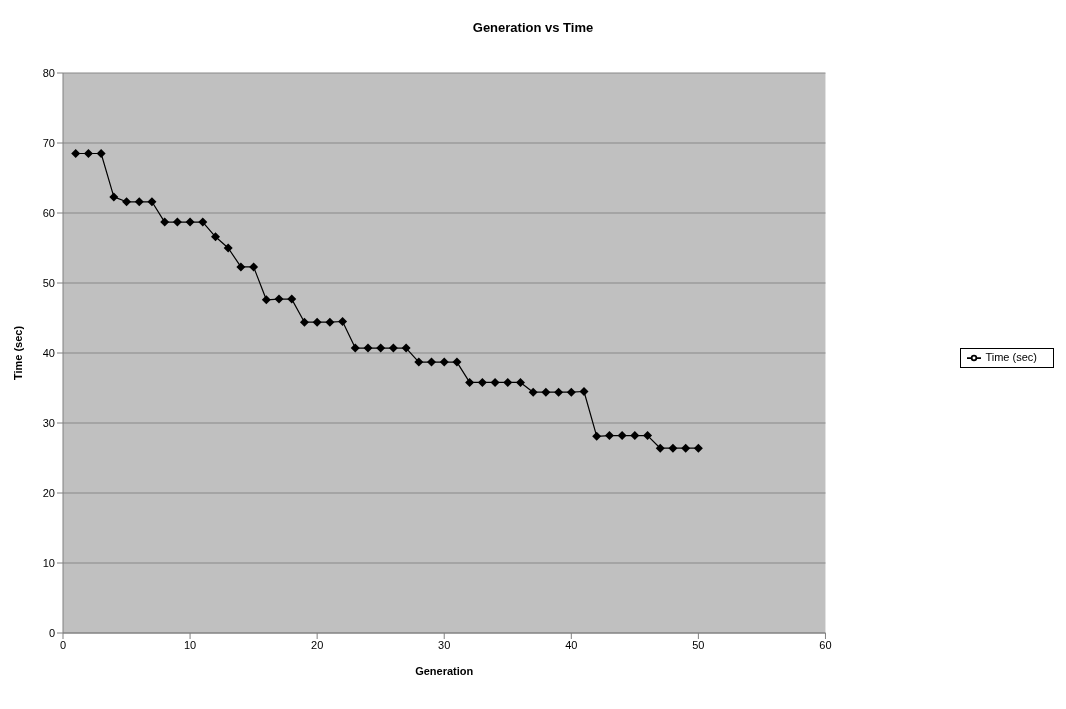  I want to click on chart-title: Generation vs Time, so click(533, 27).